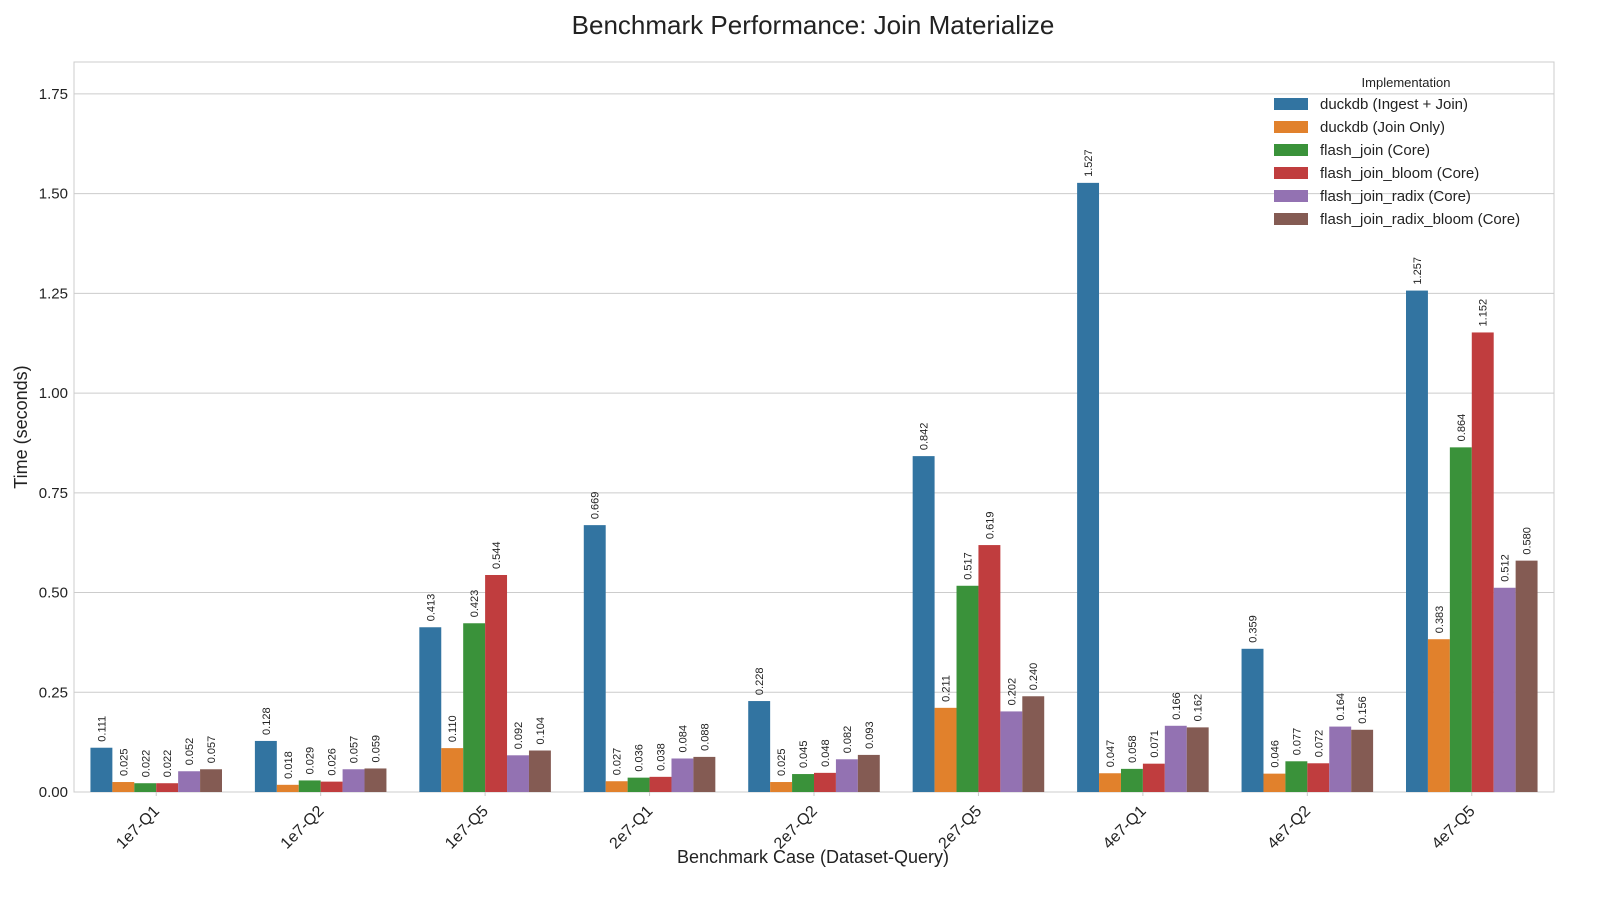  What do you see at coordinates (596, 506) in the screenshot?
I see `bar-value-label: 0.669` at bounding box center [596, 506].